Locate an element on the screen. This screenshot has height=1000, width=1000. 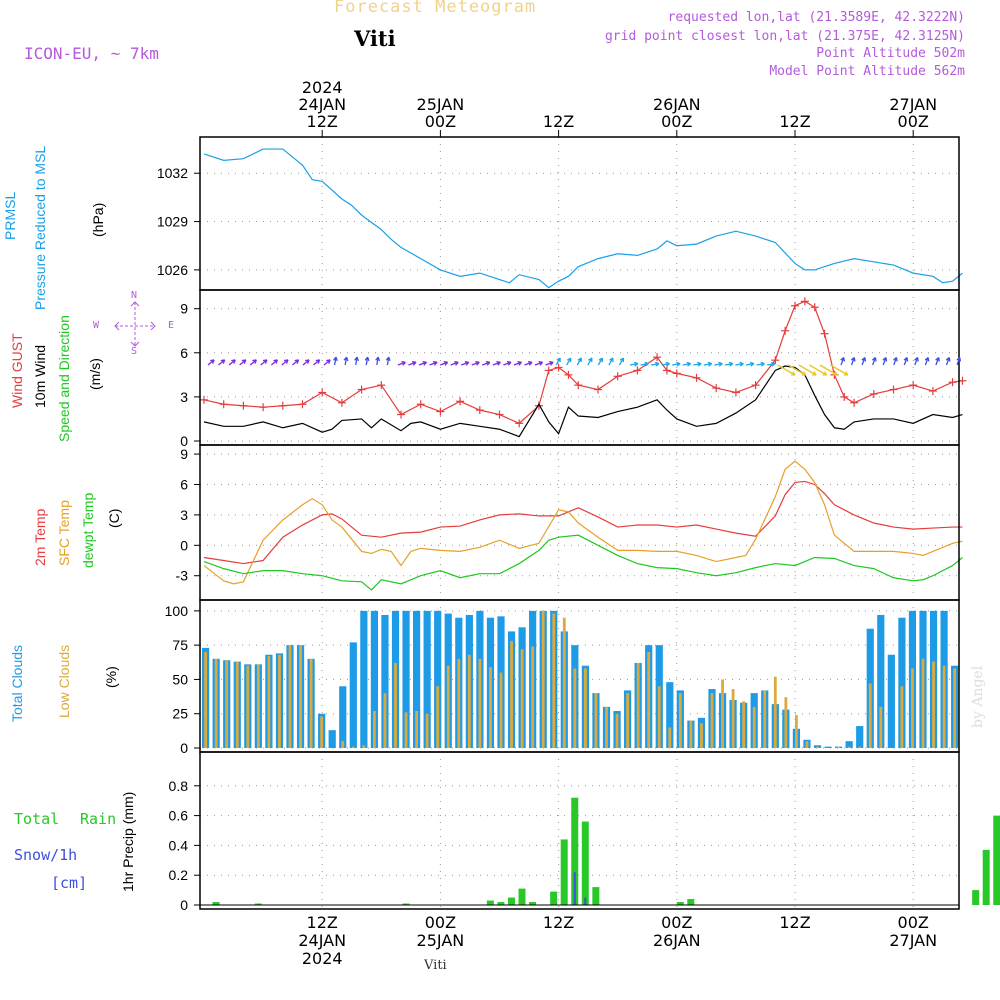
bottom-time-label: 2024 is located at coordinates (322, 958).